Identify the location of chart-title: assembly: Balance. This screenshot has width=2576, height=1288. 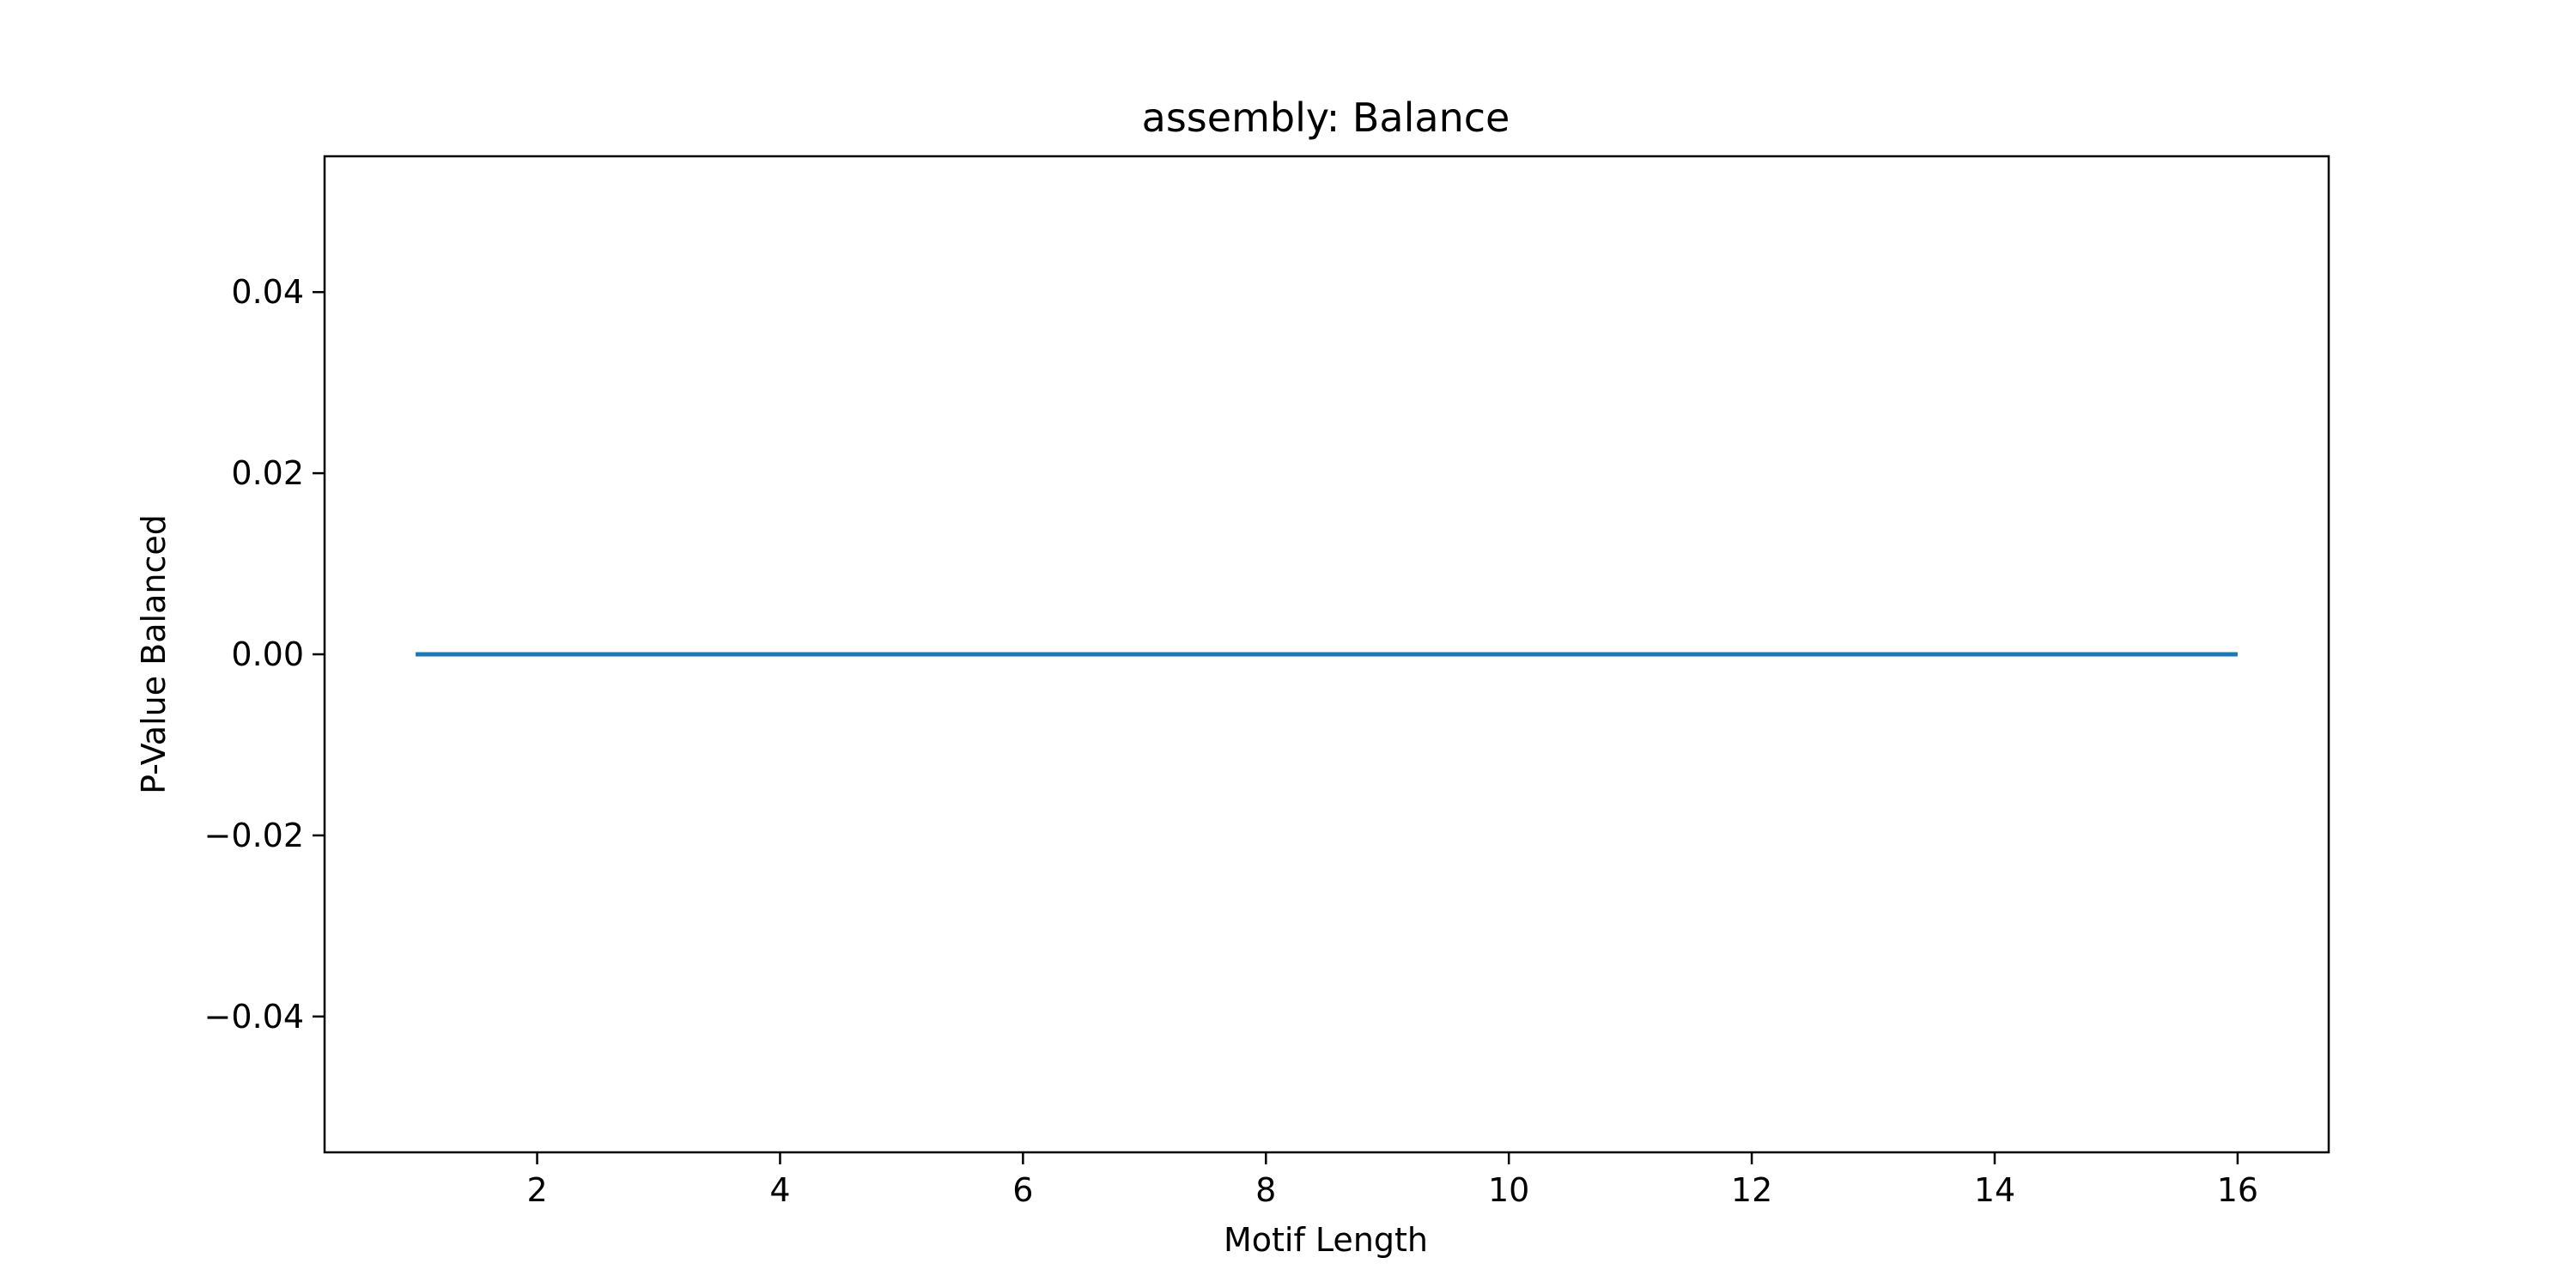
(1326, 117).